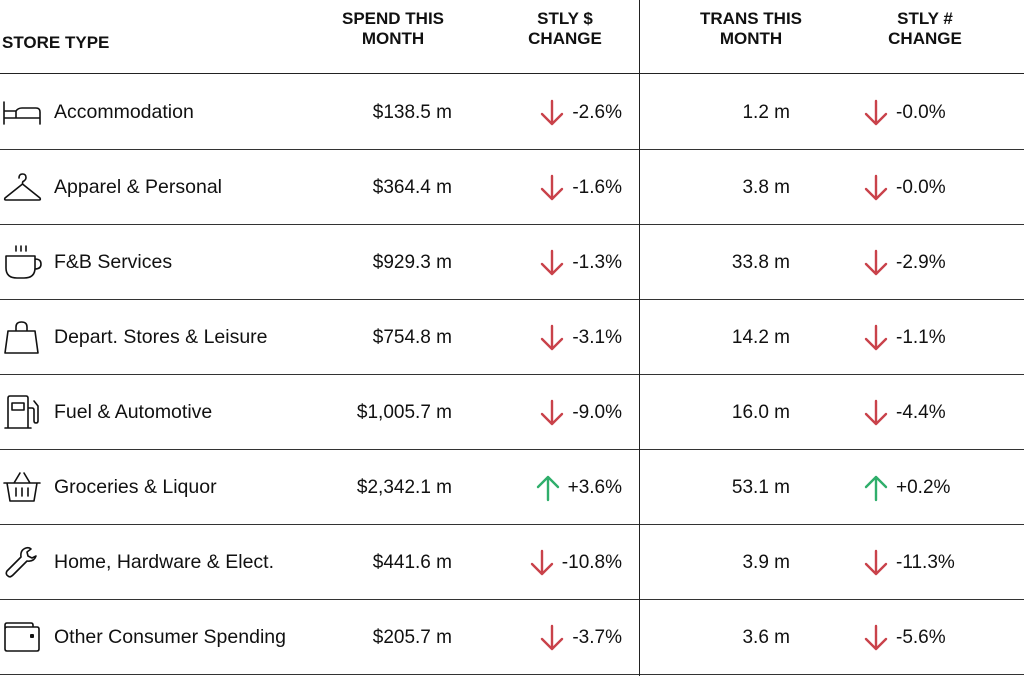 Image resolution: width=1024 pixels, height=676 pixels. I want to click on stly-dollar-change: -3.7%, so click(581, 637).